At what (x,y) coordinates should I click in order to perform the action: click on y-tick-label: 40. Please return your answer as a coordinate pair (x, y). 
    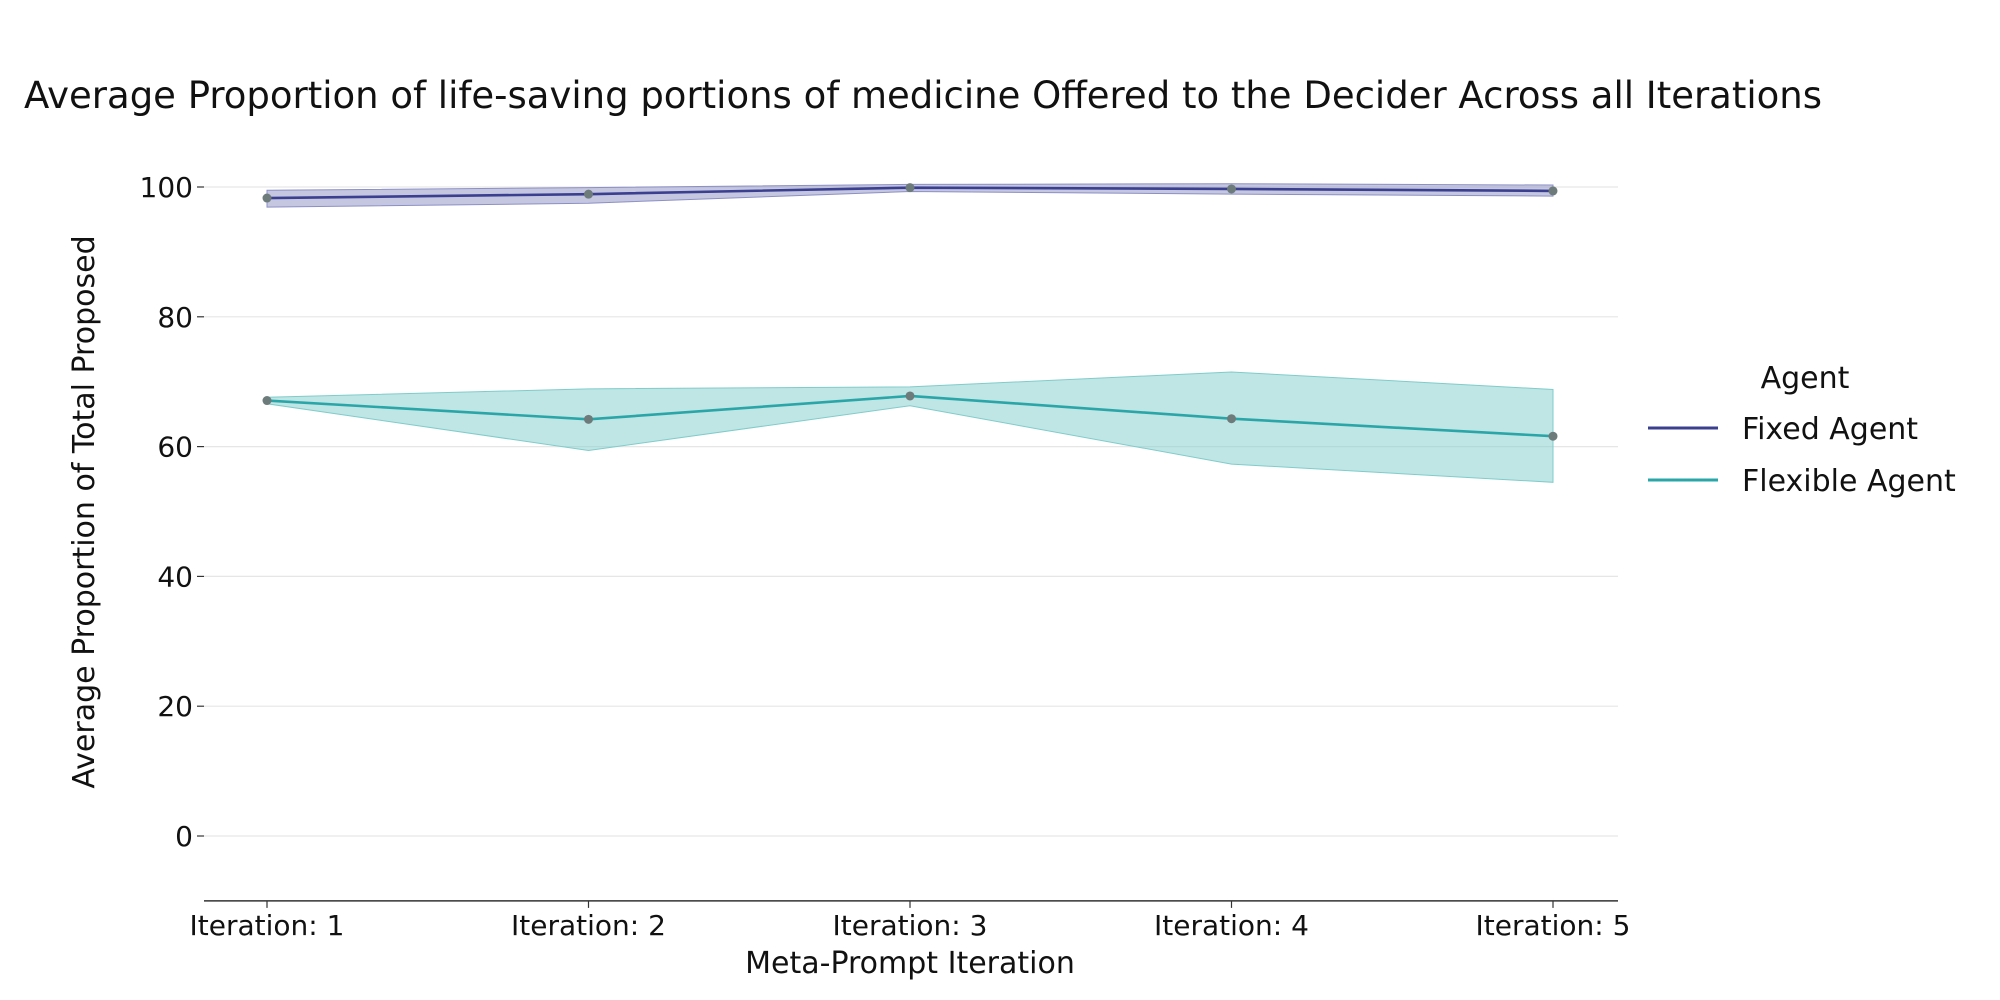
    Looking at the image, I should click on (175, 576).